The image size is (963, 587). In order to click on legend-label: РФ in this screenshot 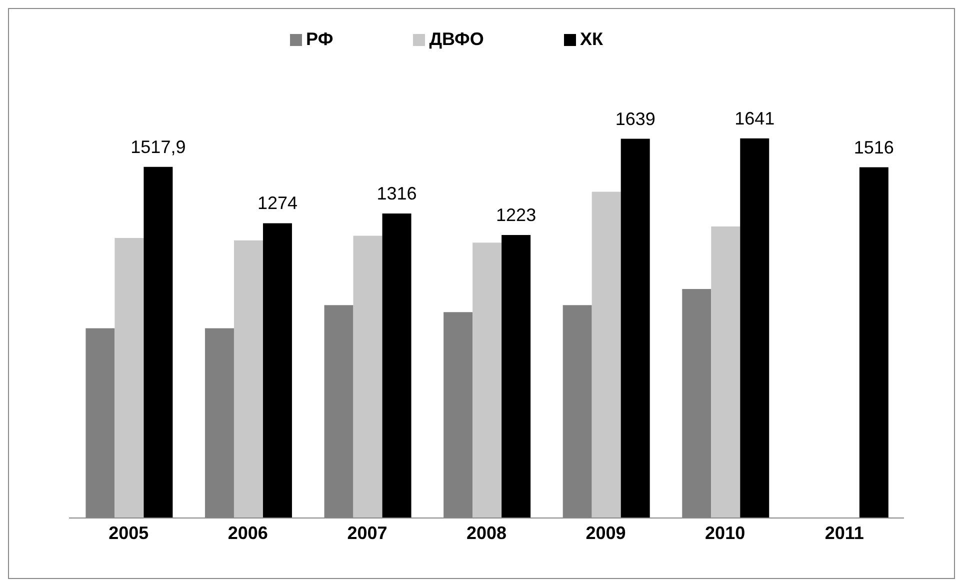, I will do `click(320, 39)`.